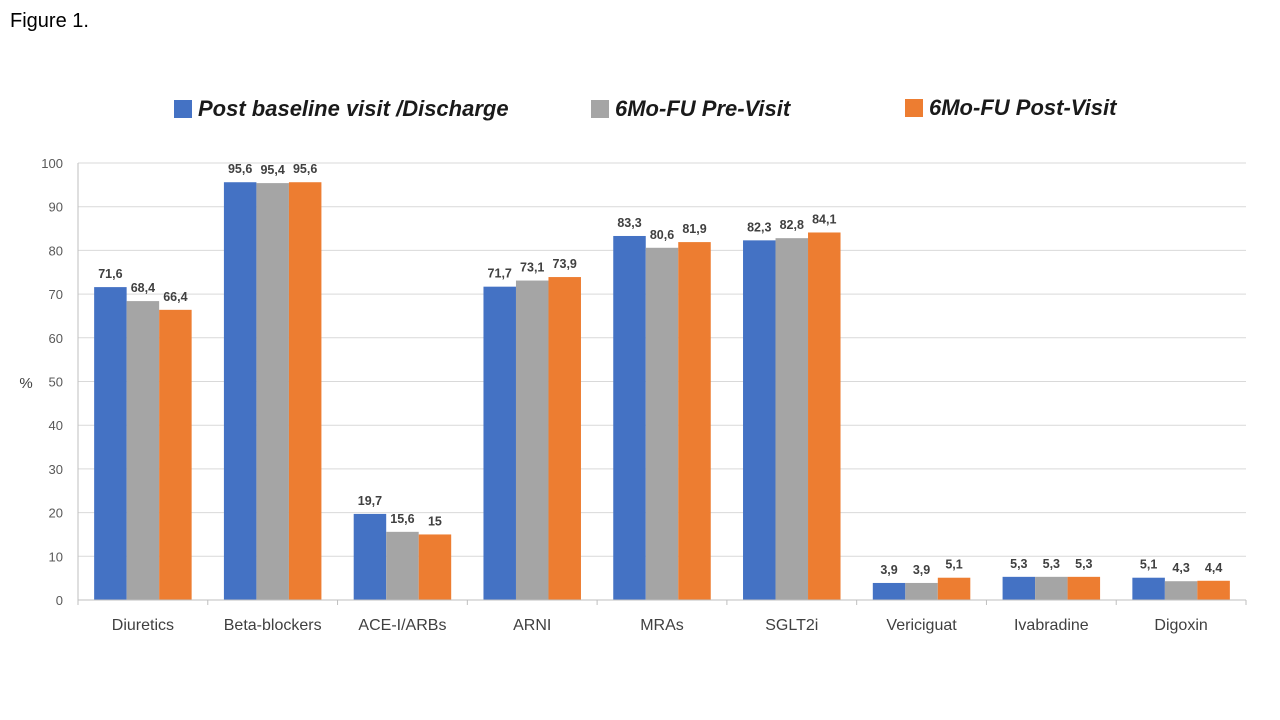 The width and height of the screenshot is (1280, 720). What do you see at coordinates (565, 264) in the screenshot?
I see `data-label: 73,9` at bounding box center [565, 264].